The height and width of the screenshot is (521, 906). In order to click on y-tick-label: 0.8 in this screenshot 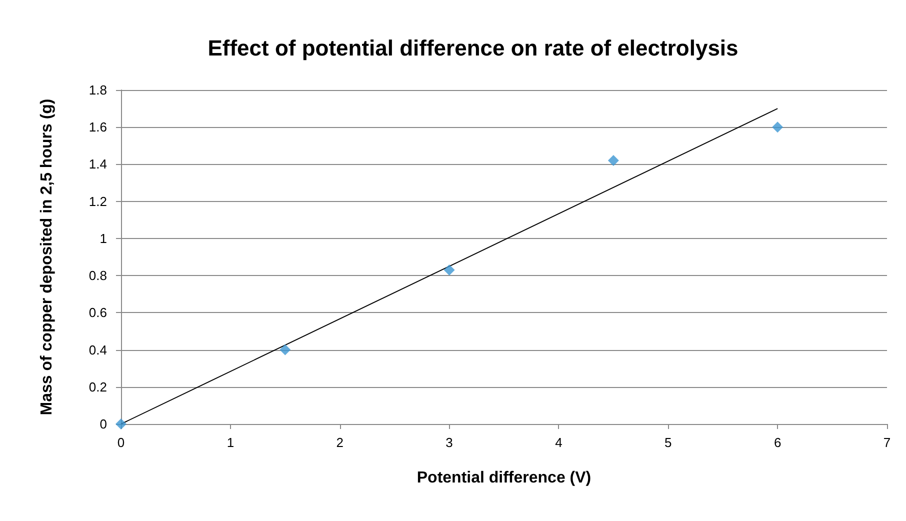, I will do `click(97, 276)`.